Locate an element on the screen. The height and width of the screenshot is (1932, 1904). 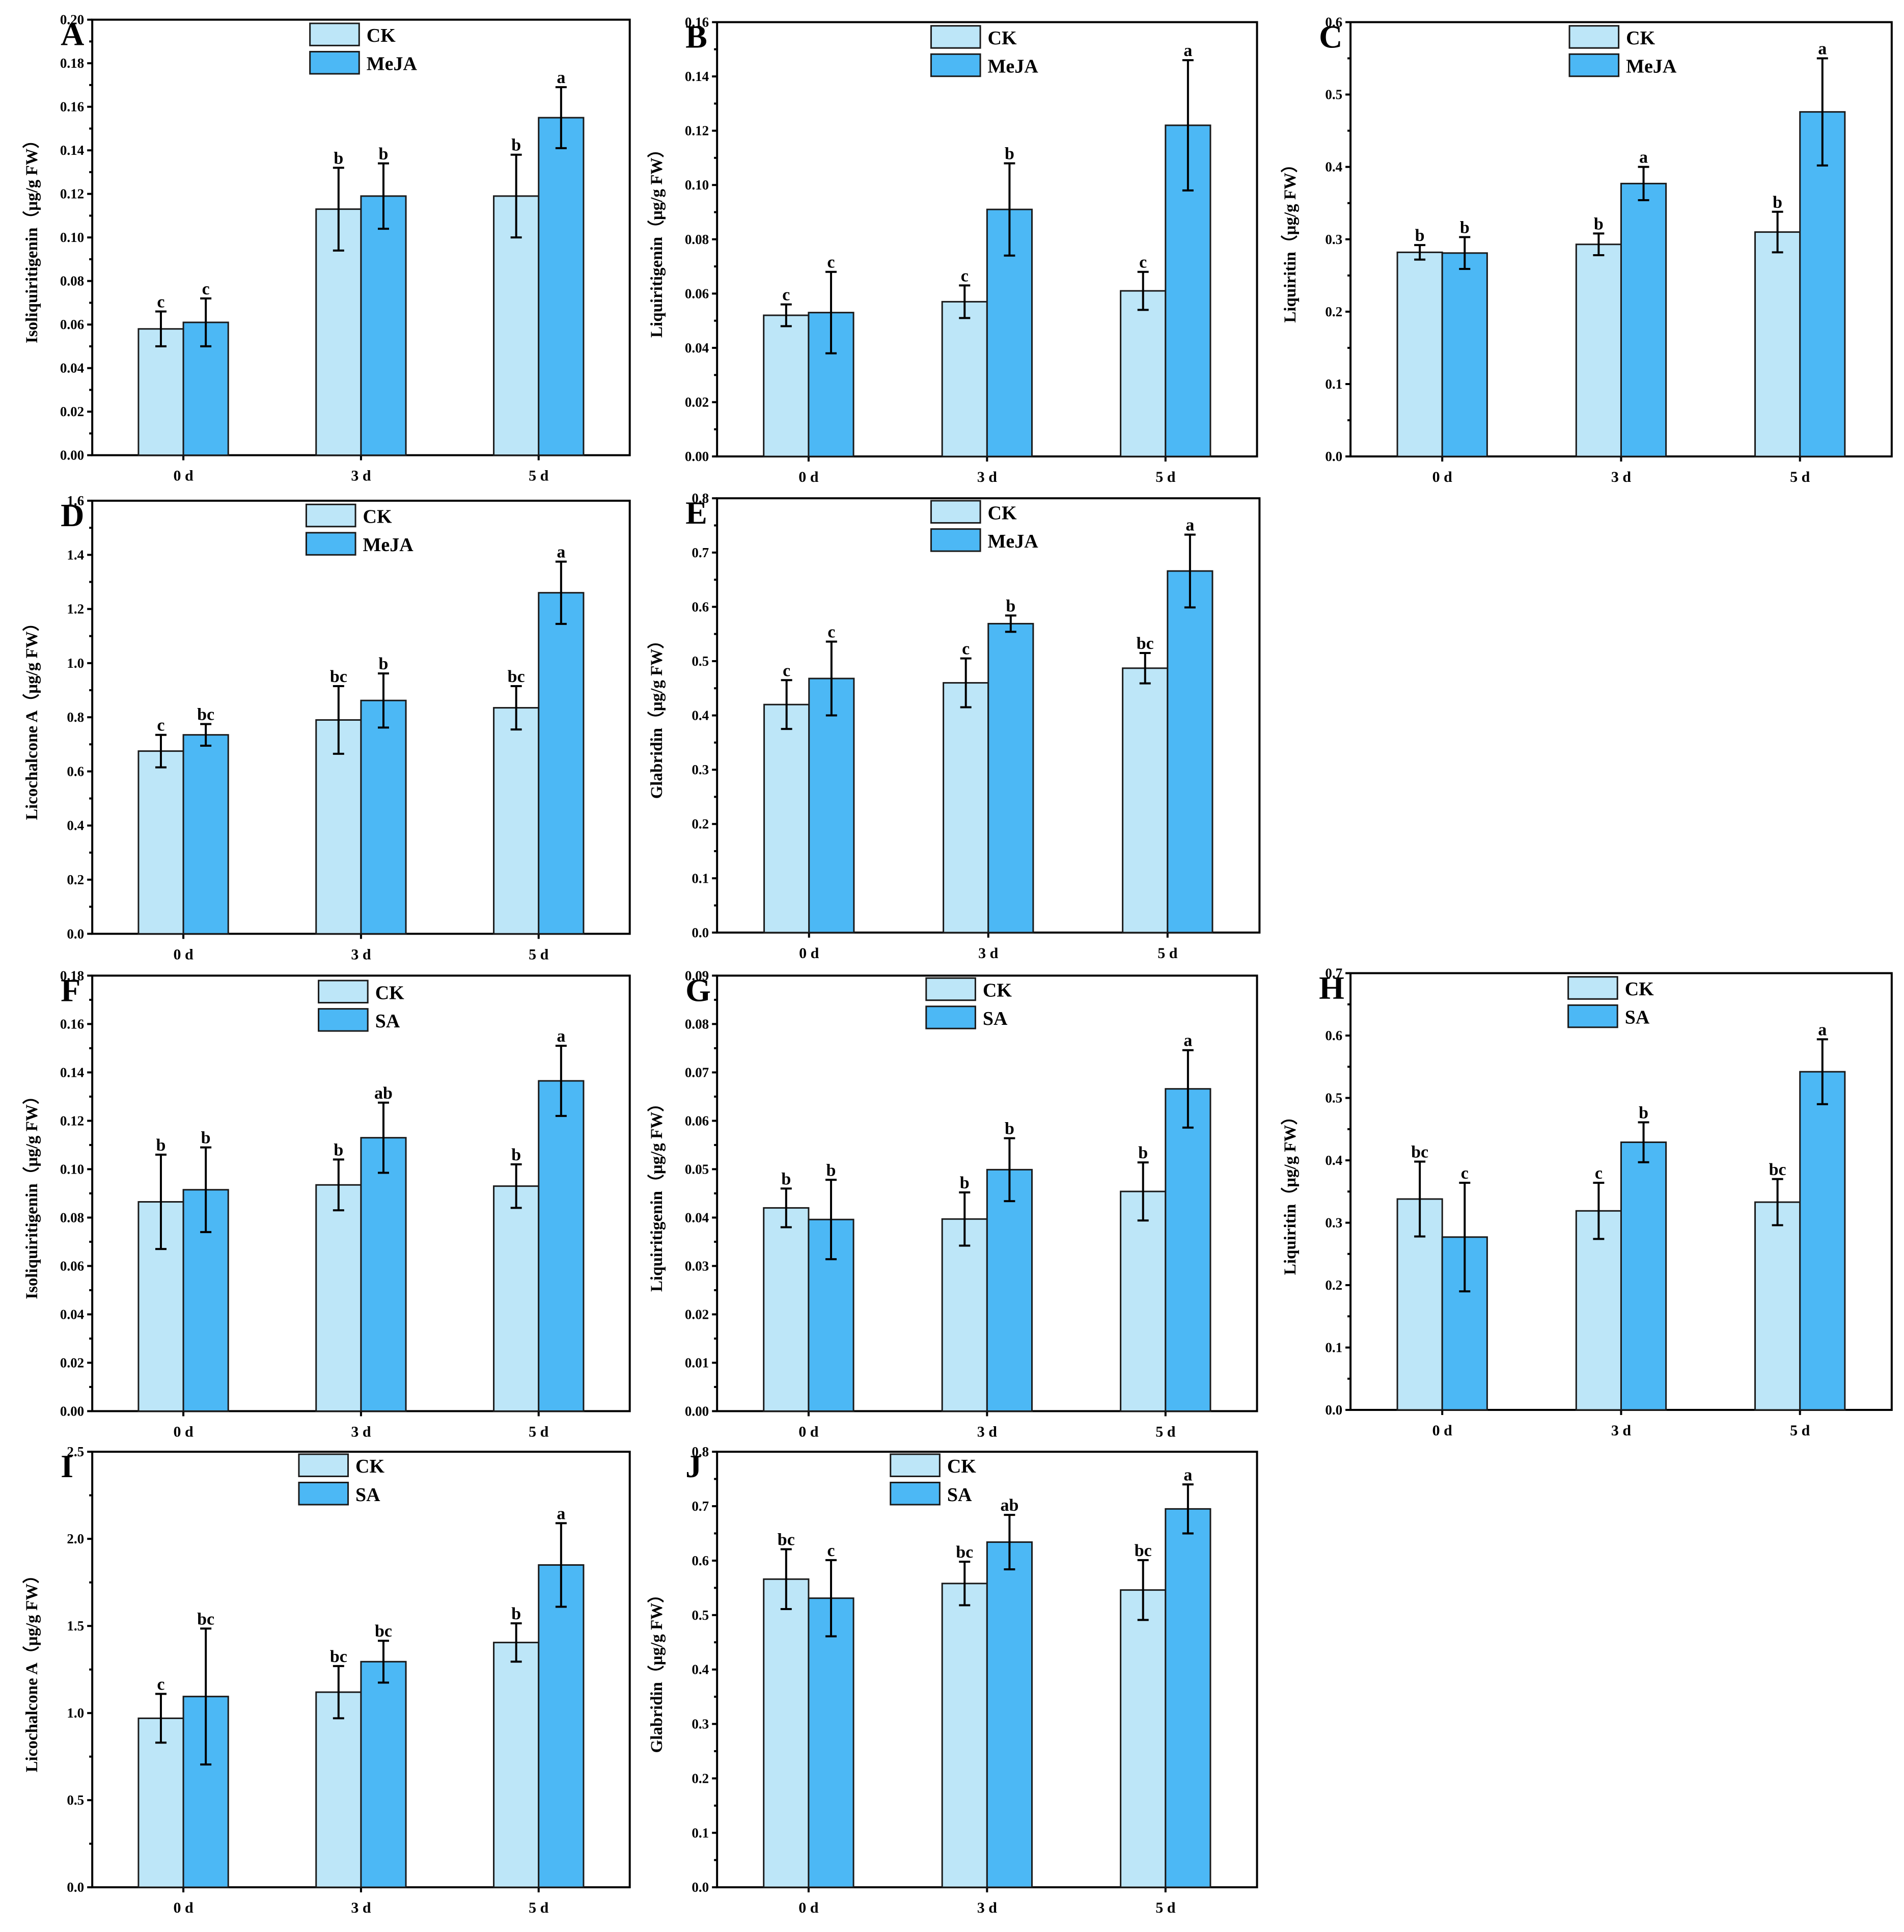
y-tick-label: 0.0 is located at coordinates (1333, 456).